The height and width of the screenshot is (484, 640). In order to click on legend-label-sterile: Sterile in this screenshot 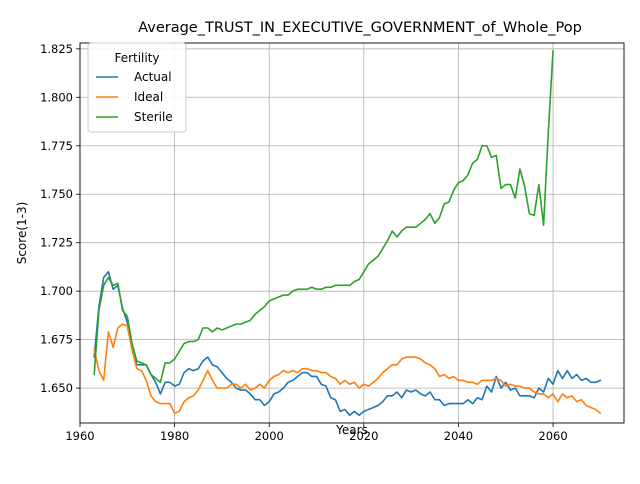, I will do `click(153, 117)`.